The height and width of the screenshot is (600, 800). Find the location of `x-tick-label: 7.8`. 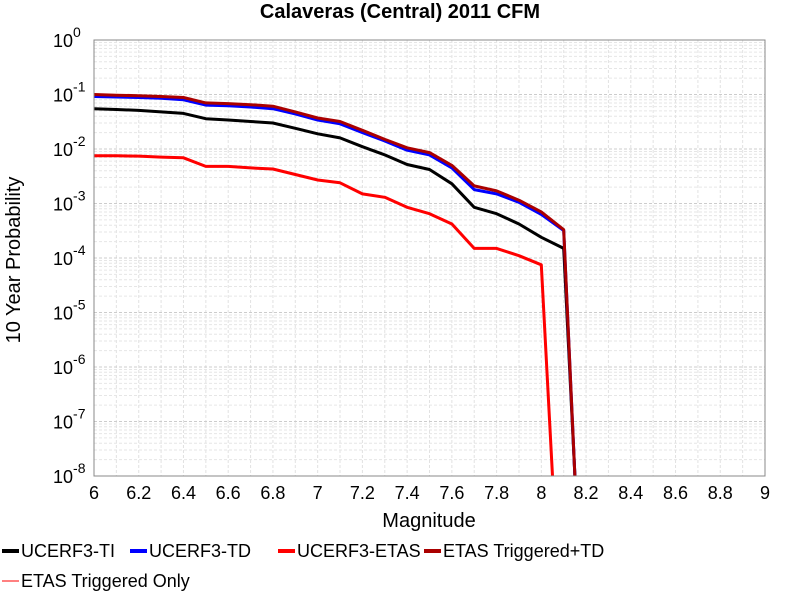

x-tick-label: 7.8 is located at coordinates (496, 493).